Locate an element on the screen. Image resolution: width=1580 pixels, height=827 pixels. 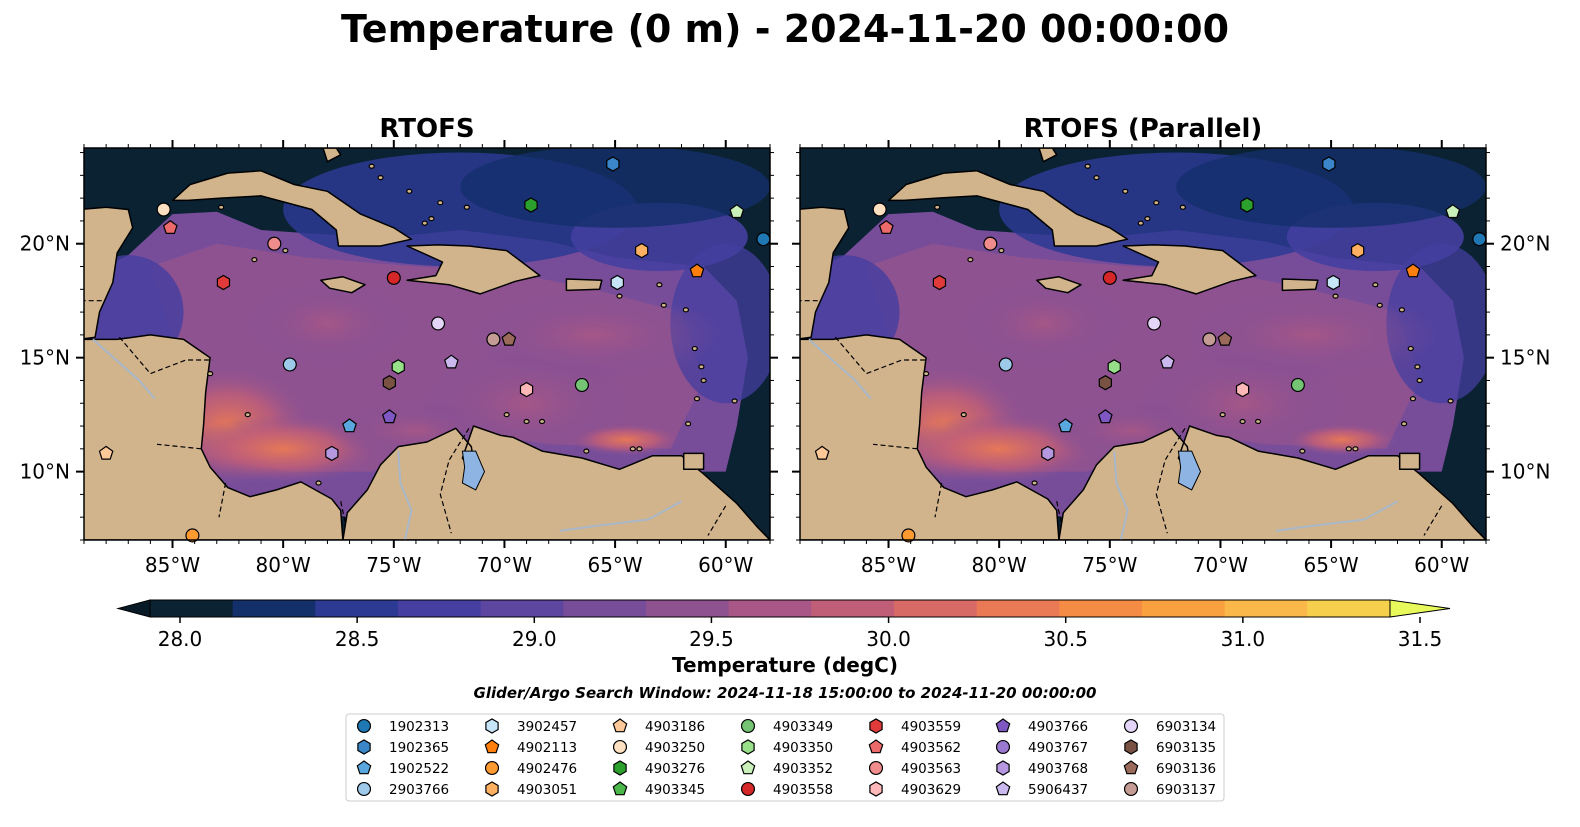
legend-item-4903350: 4903350 is located at coordinates (787, 747).